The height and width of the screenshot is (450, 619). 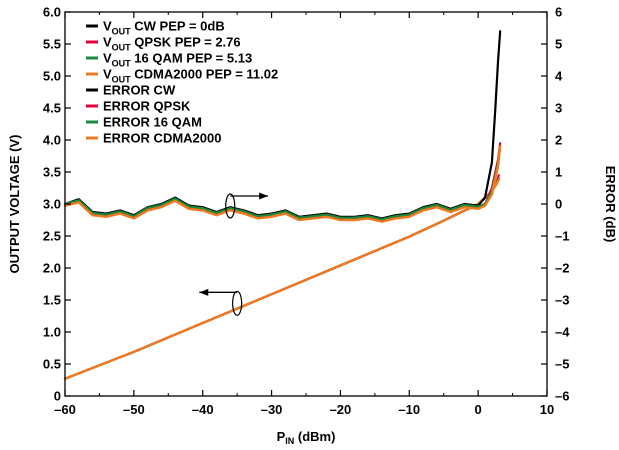 I want to click on y-left-tick-label: 3.5, so click(x=52, y=172).